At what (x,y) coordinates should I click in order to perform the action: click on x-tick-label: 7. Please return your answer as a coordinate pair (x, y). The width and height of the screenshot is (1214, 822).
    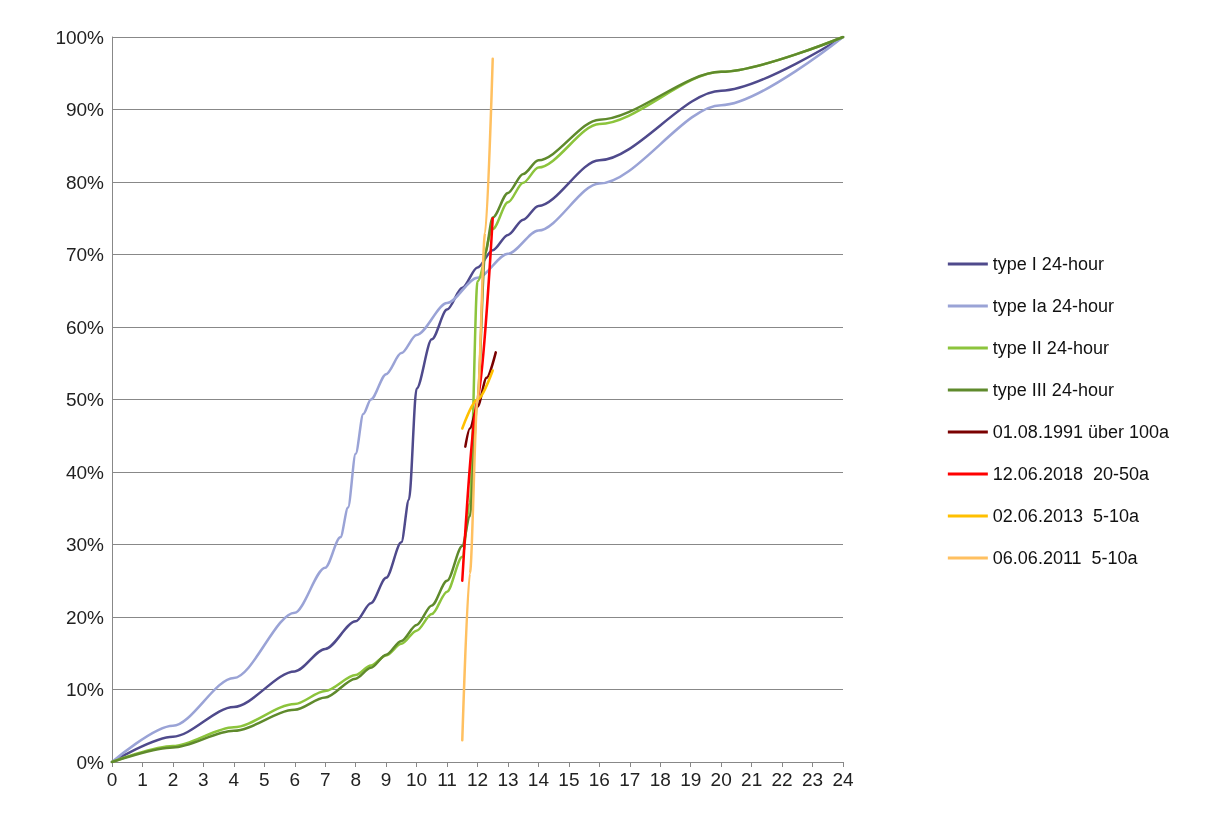
    Looking at the image, I should click on (325, 779).